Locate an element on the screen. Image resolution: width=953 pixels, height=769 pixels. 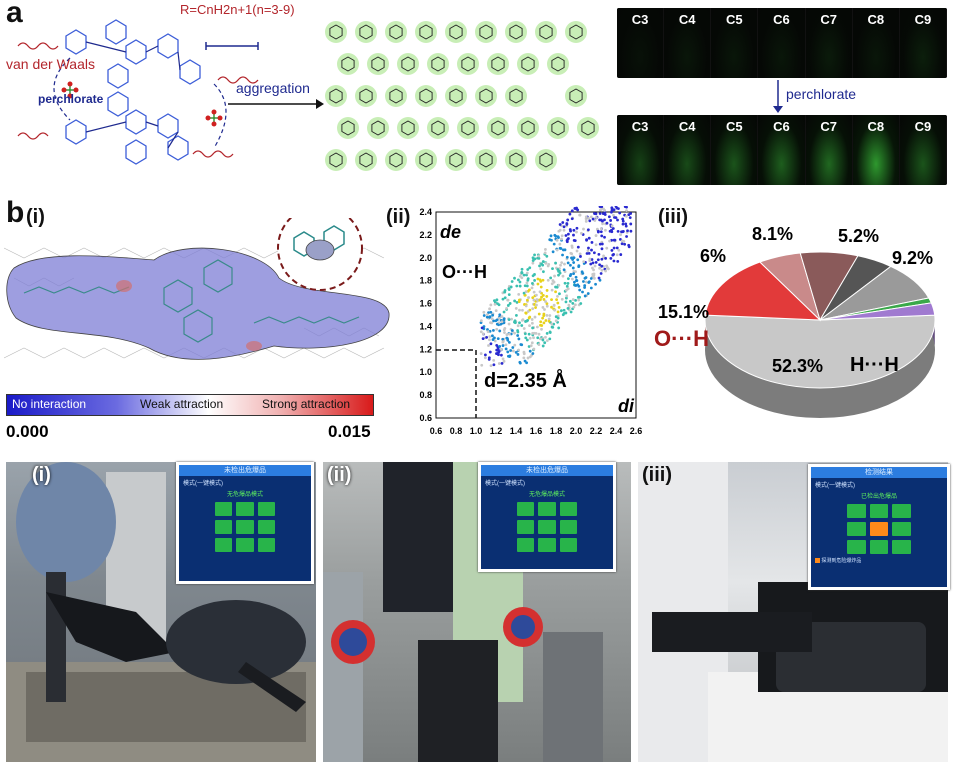
fingerprint-y-tick: 1.6 is located at coordinates (425, 304).